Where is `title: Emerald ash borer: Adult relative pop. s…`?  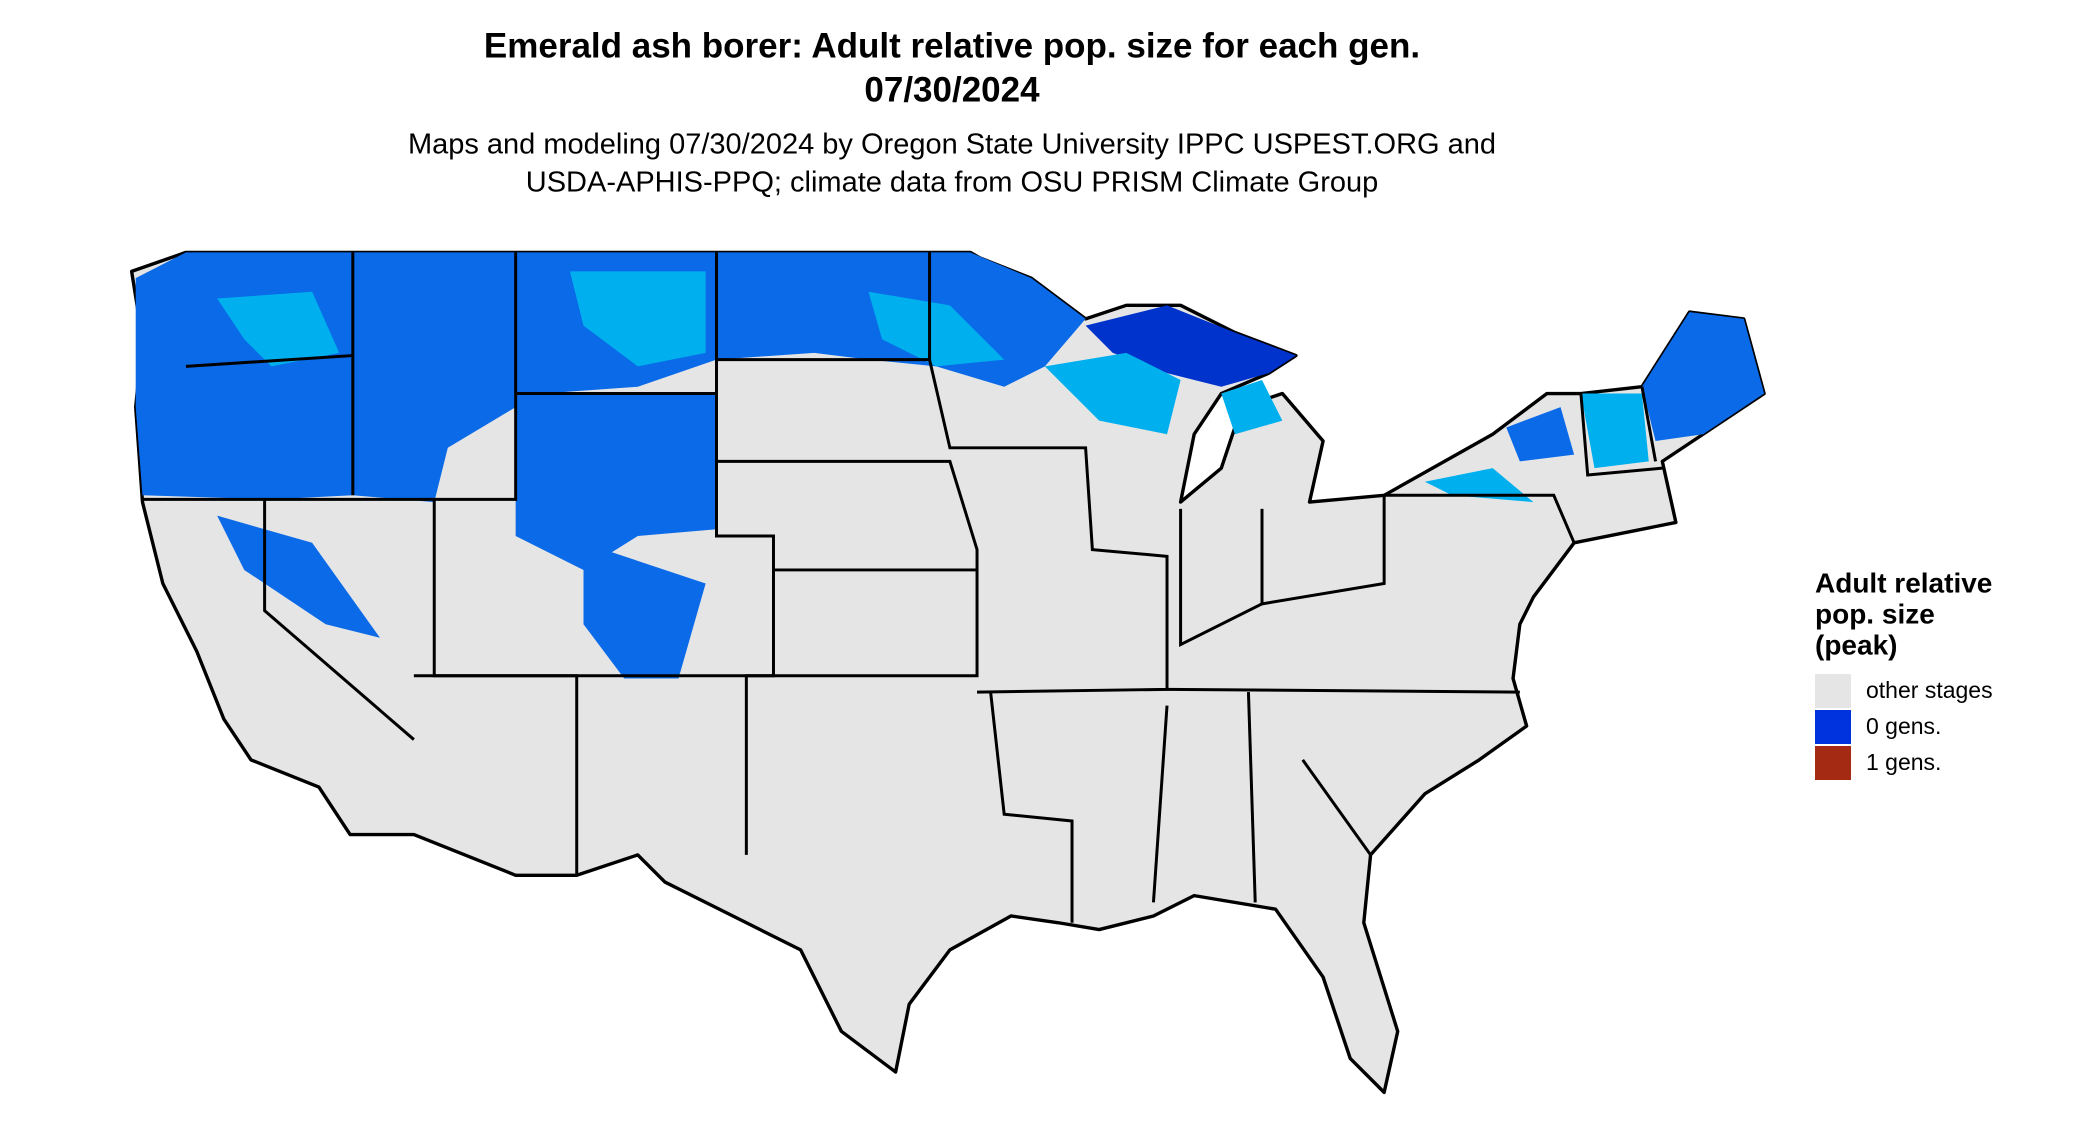 title: Emerald ash borer: Adult relative pop. s… is located at coordinates (952, 45).